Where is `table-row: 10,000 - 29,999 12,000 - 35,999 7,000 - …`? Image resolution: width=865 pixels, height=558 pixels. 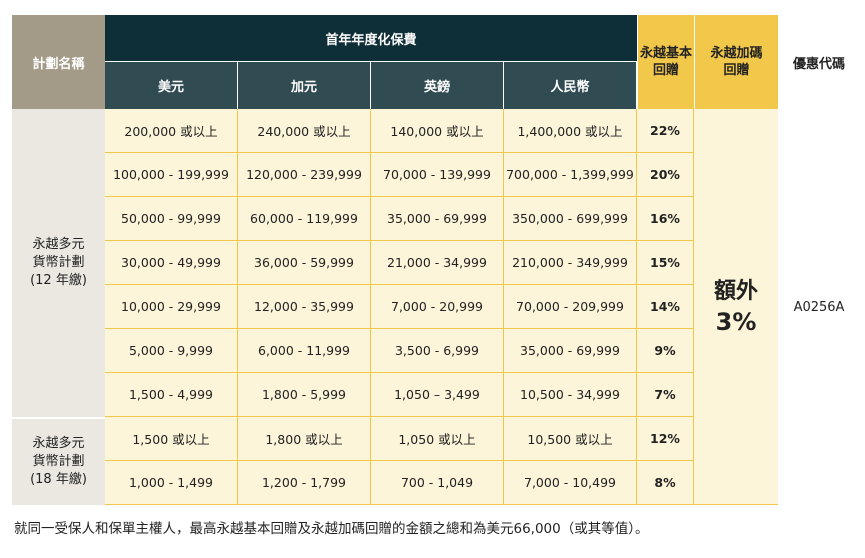
table-row: 10,000 - 29,999 12,000 - 35,999 7,000 - … is located at coordinates (436, 307).